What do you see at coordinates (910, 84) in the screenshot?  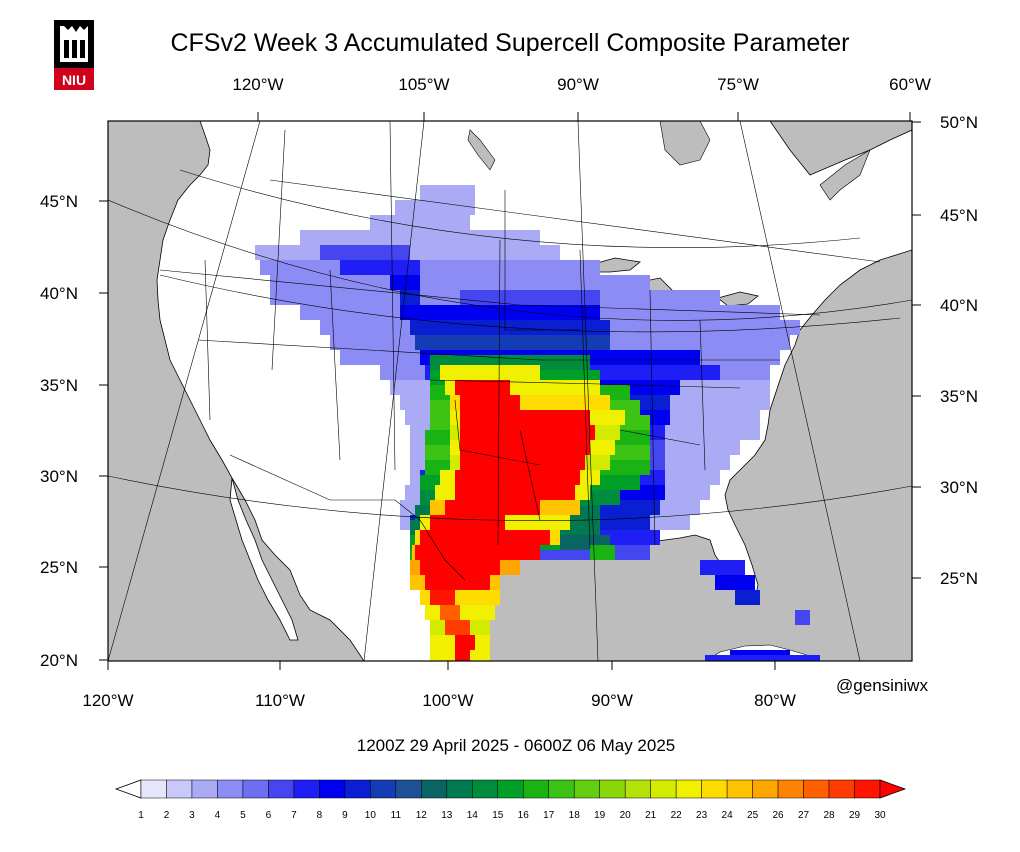 I see `top-lon-label: 60°W` at bounding box center [910, 84].